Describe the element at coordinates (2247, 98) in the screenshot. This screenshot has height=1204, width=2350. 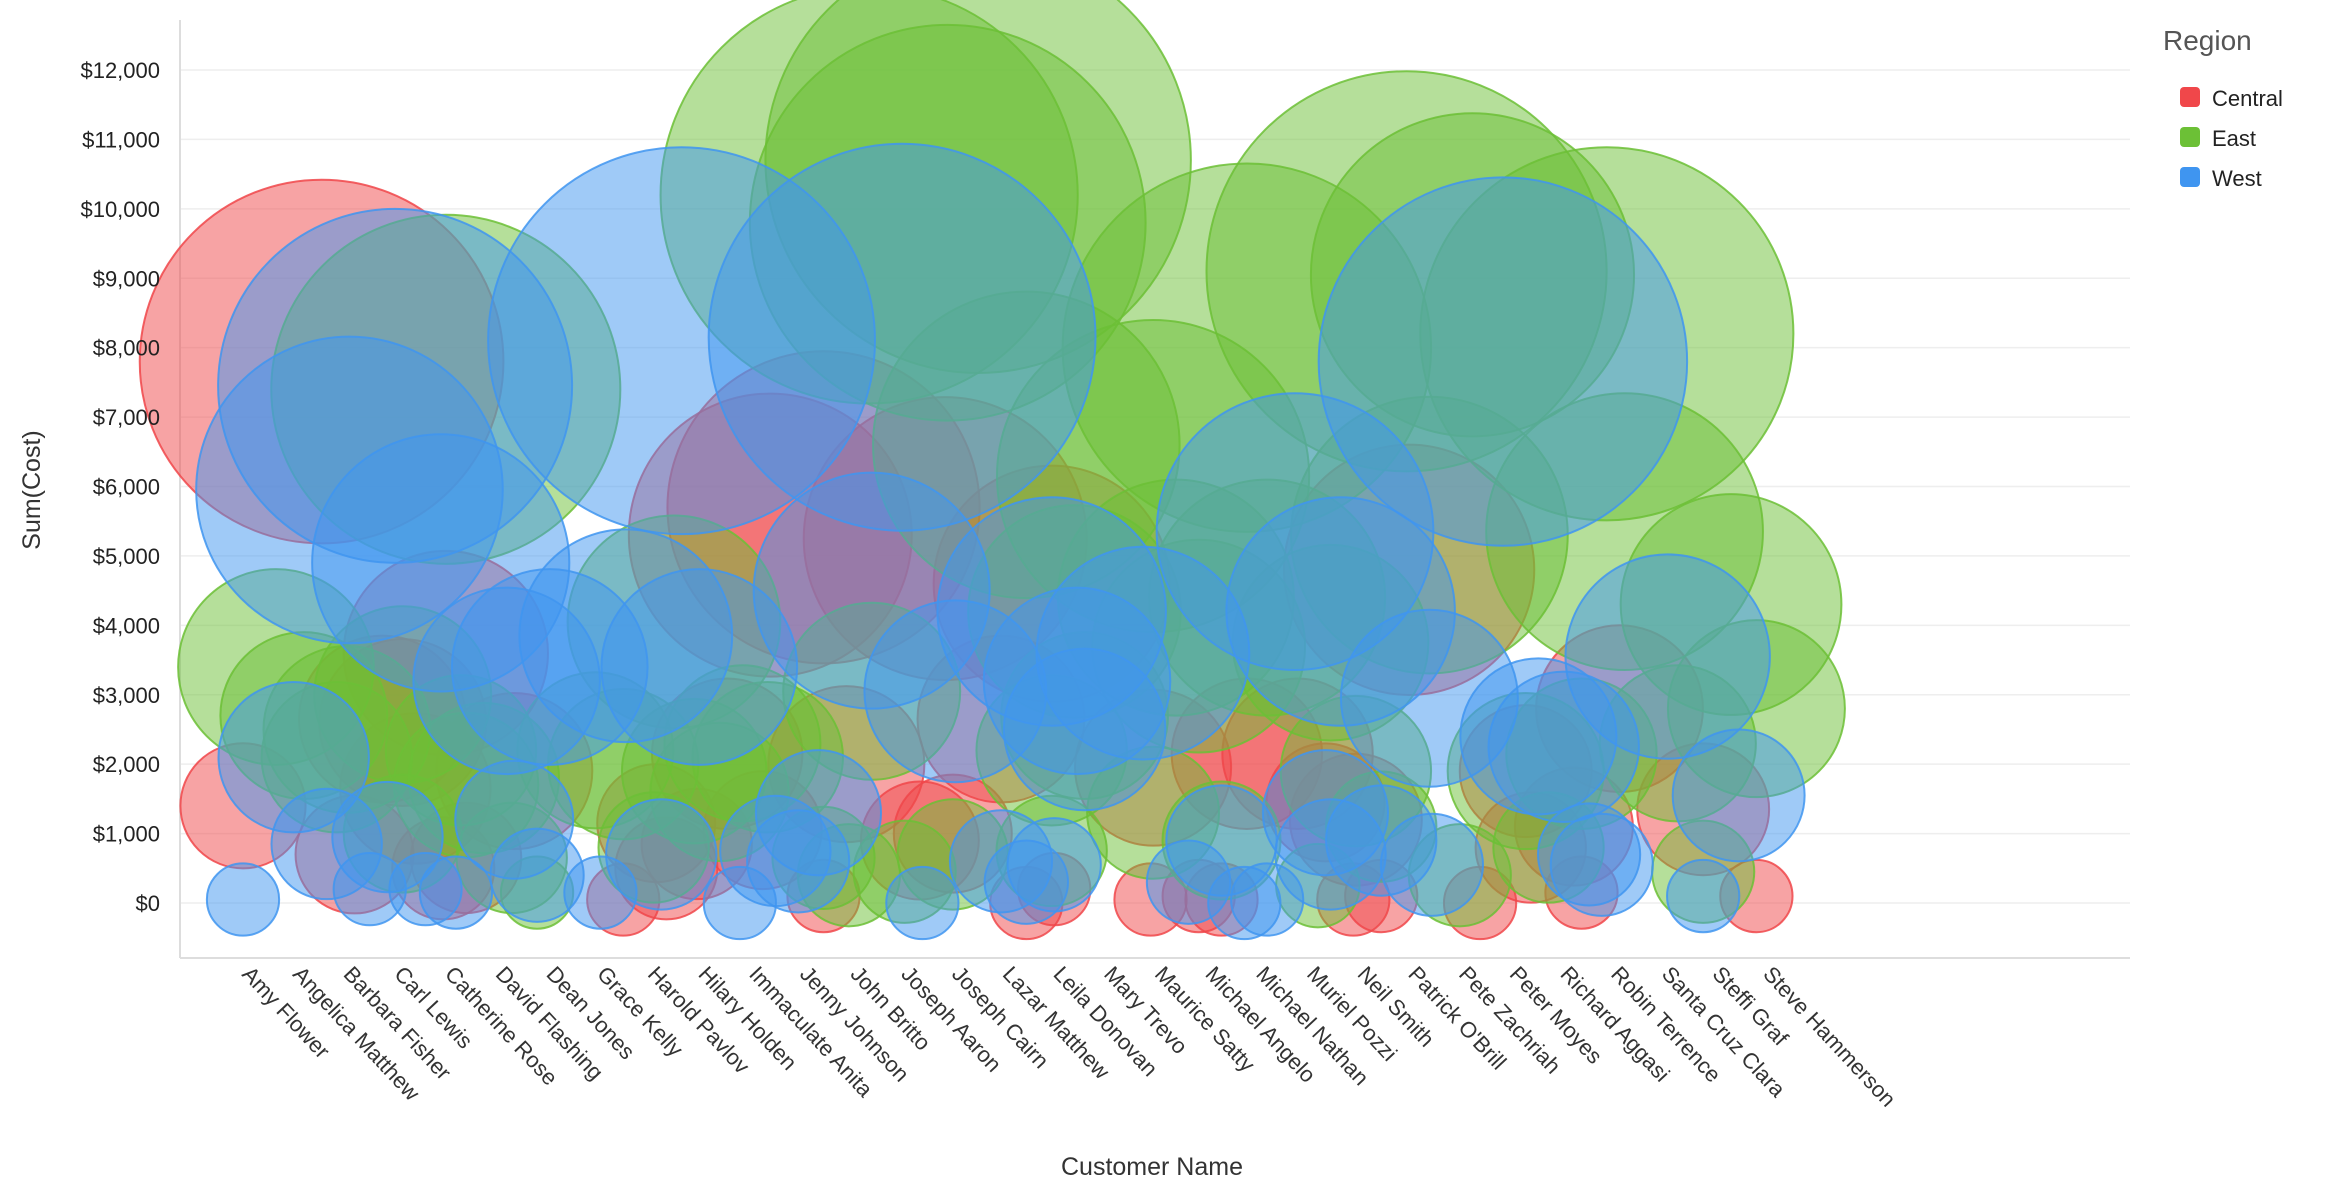
I see `legend-label-central: Central` at that location.